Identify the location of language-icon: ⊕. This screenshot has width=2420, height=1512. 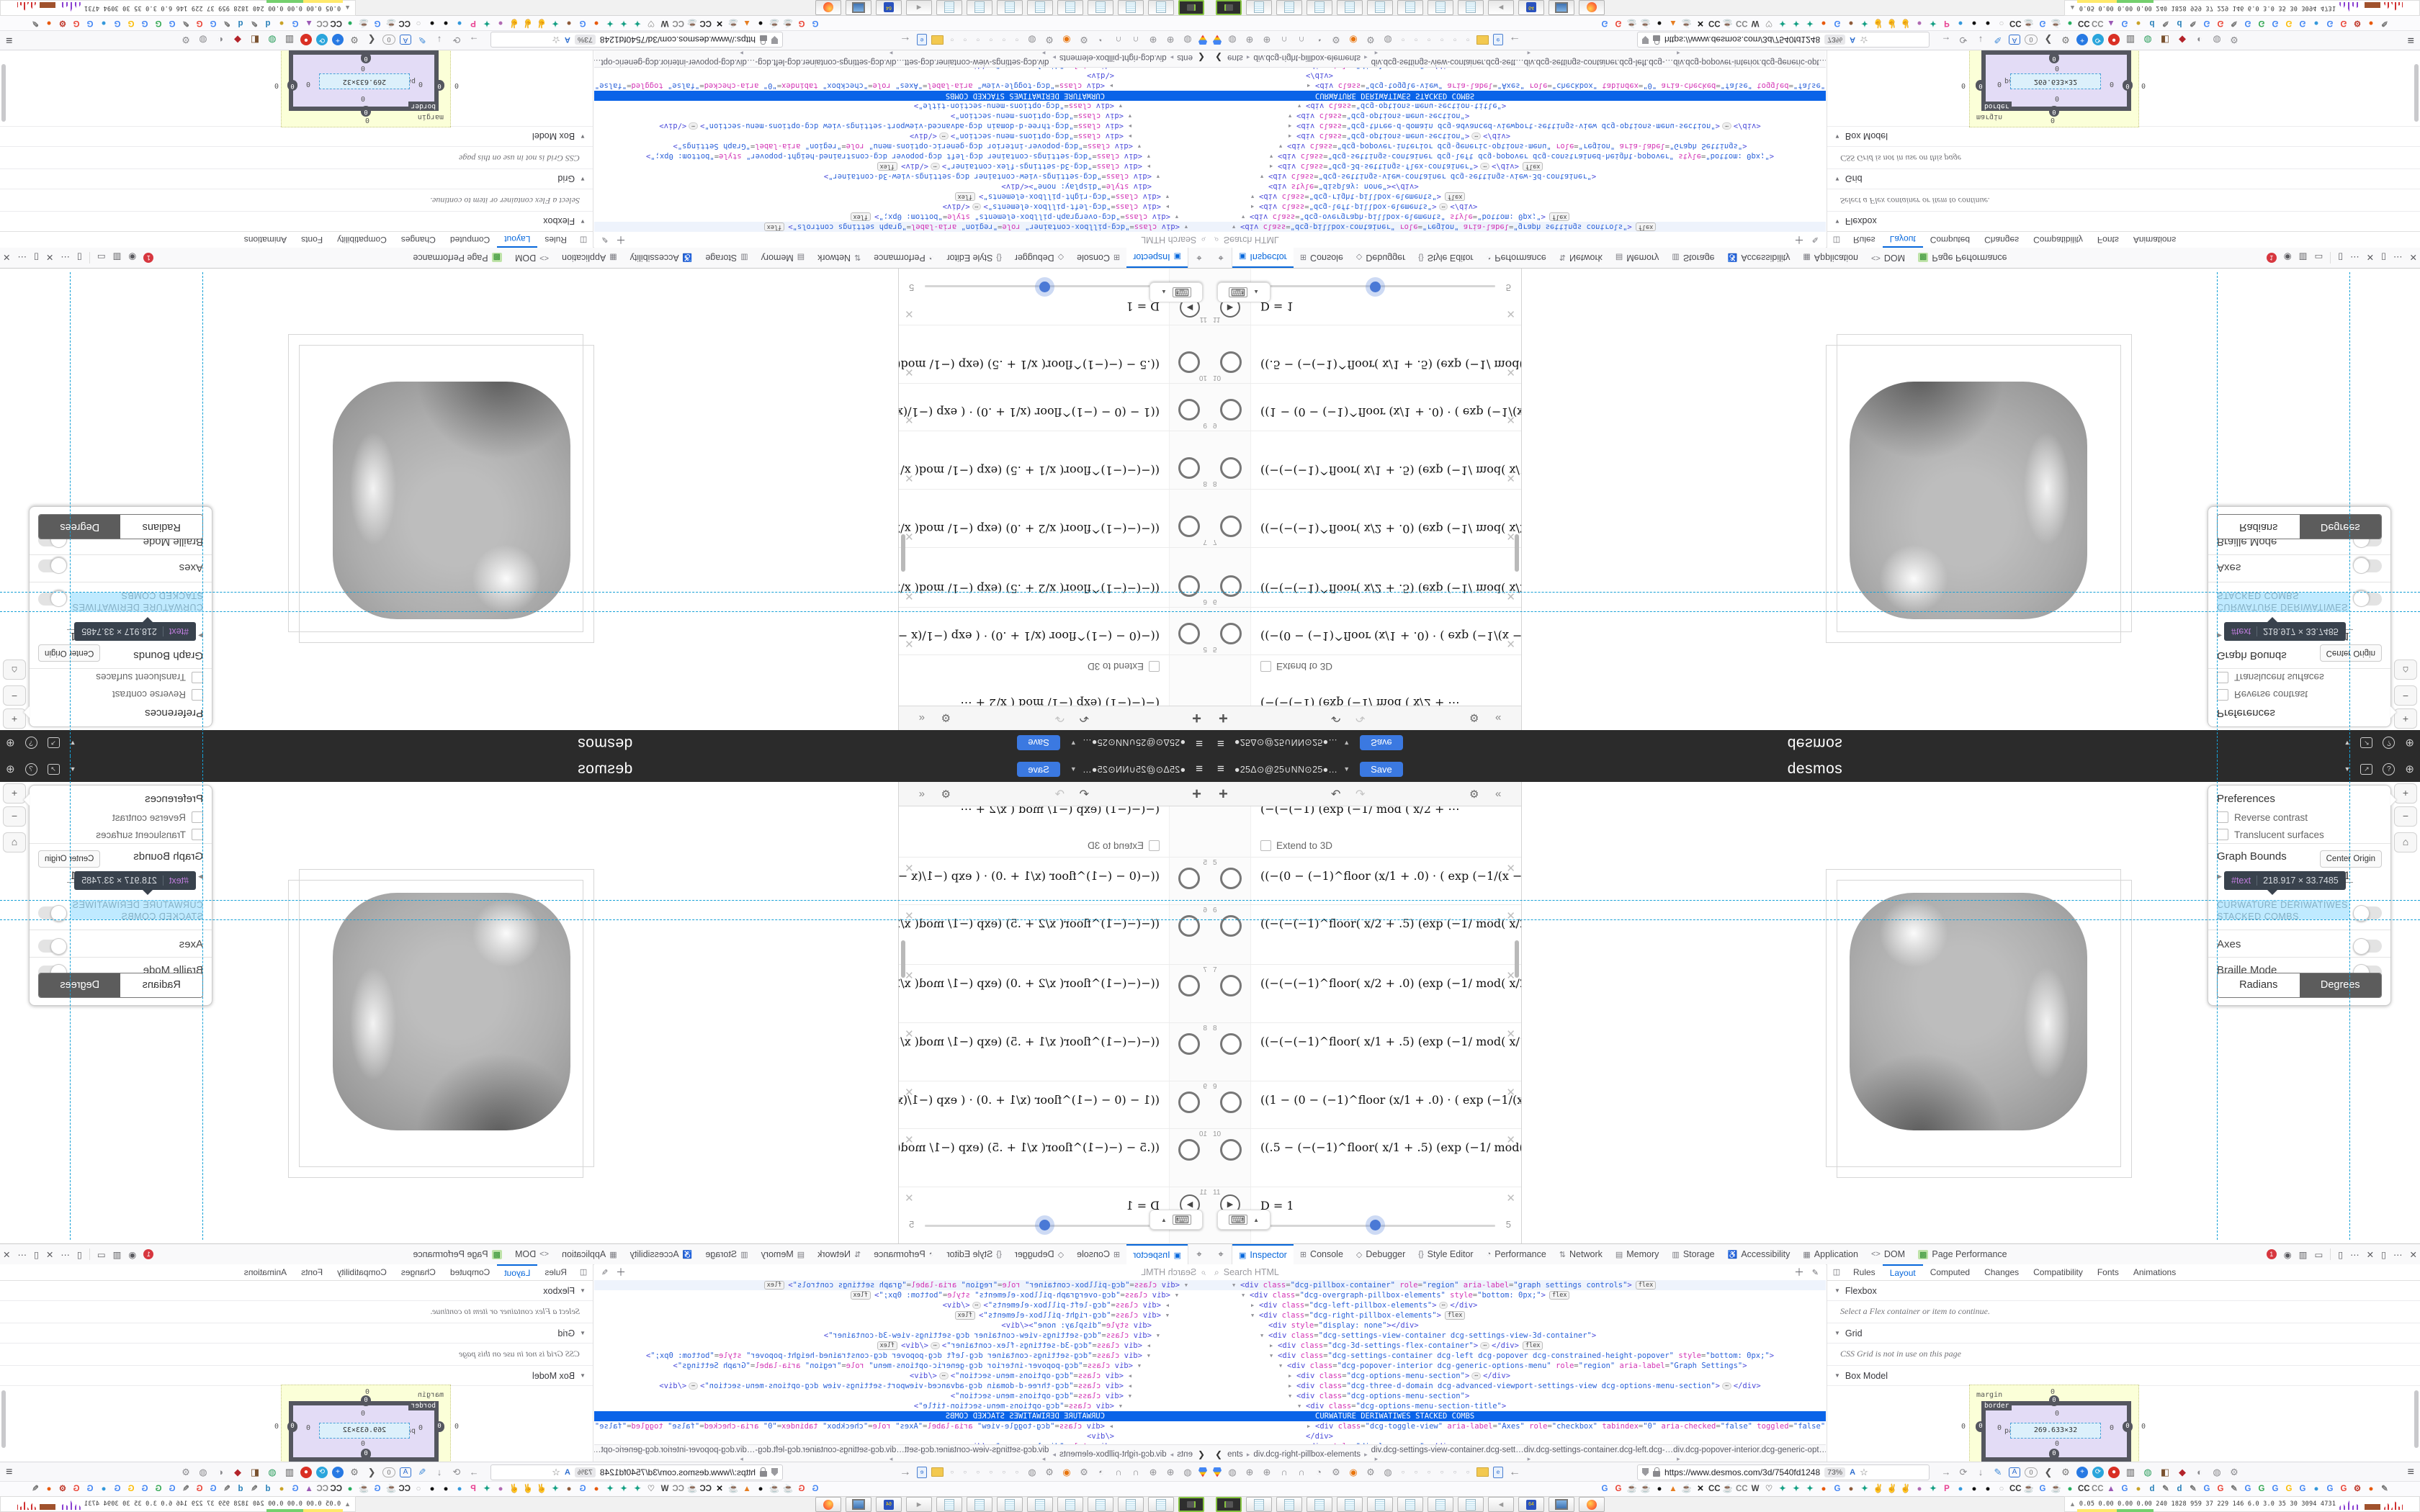
(10, 769).